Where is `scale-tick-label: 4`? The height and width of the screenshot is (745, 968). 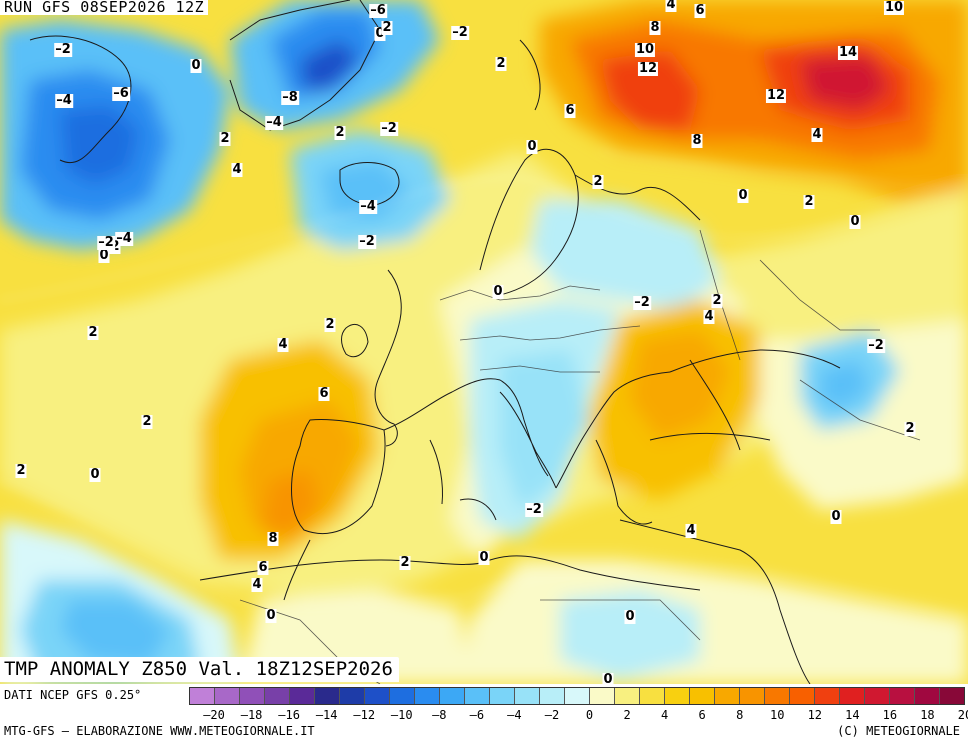
scale-tick-label: 4 is located at coordinates (664, 715).